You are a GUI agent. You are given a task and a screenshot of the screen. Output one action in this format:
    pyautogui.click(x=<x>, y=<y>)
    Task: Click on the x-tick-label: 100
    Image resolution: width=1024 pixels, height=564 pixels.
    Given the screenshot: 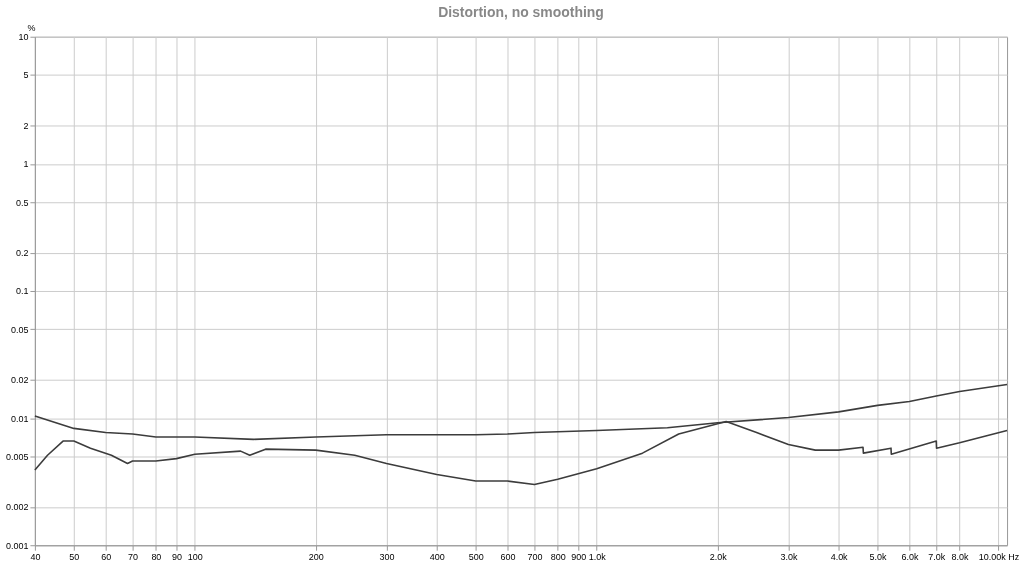 What is the action you would take?
    pyautogui.click(x=195, y=556)
    